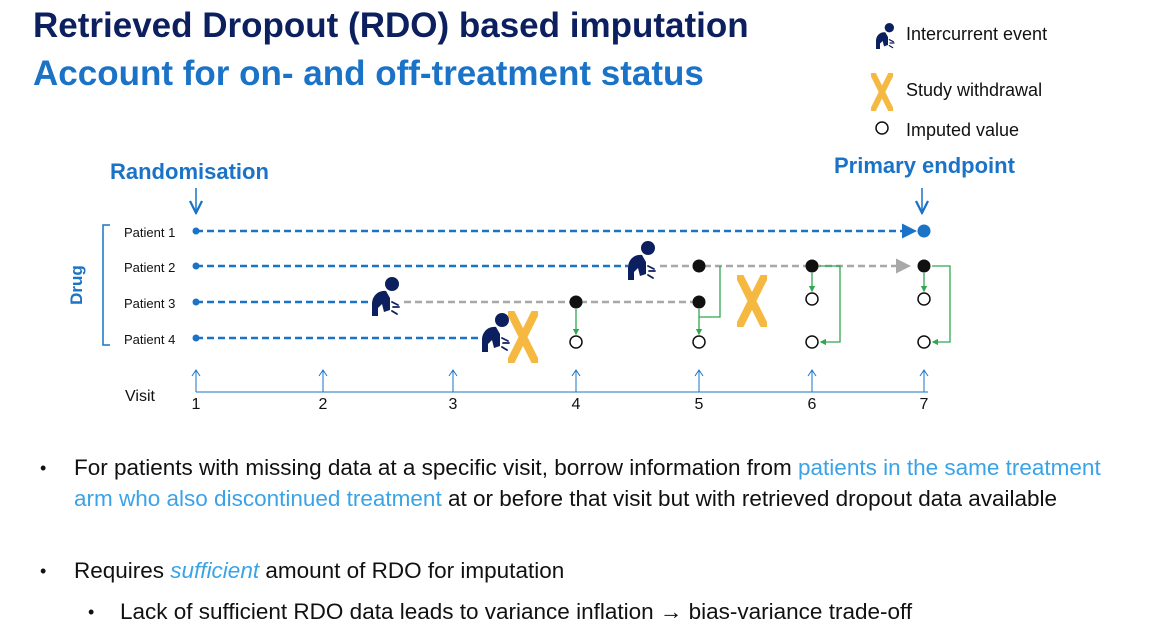  What do you see at coordinates (149, 267) in the screenshot?
I see `patient-label-2: Patient 2` at bounding box center [149, 267].